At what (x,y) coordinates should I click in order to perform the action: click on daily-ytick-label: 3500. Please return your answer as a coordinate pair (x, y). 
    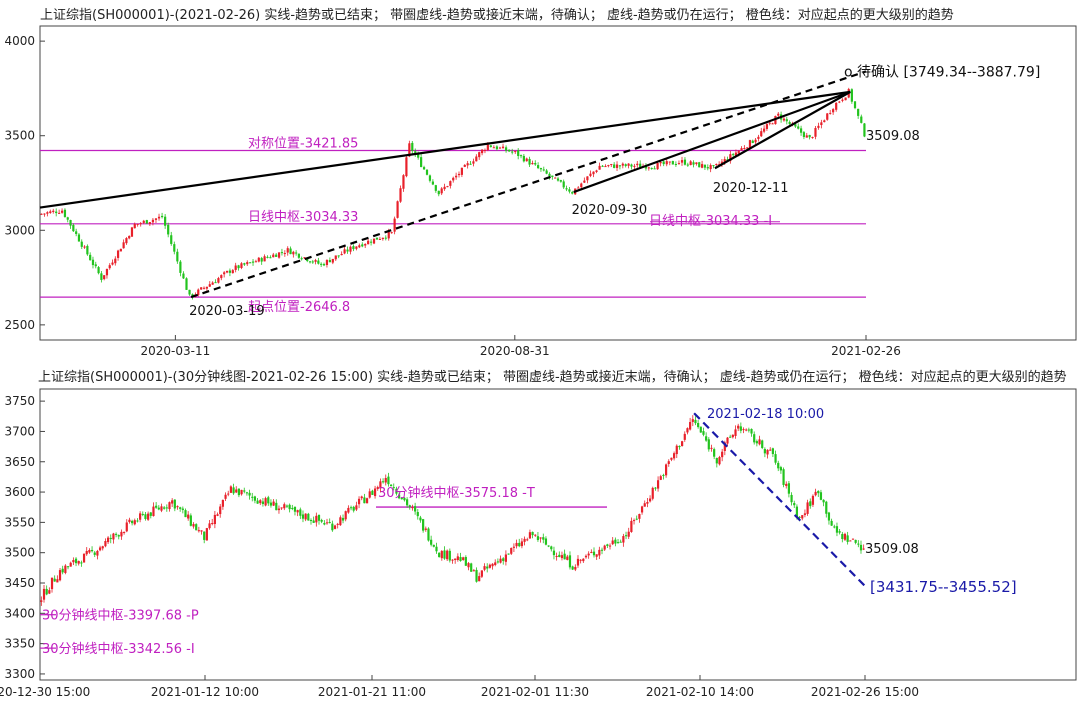
    Looking at the image, I should click on (19, 136).